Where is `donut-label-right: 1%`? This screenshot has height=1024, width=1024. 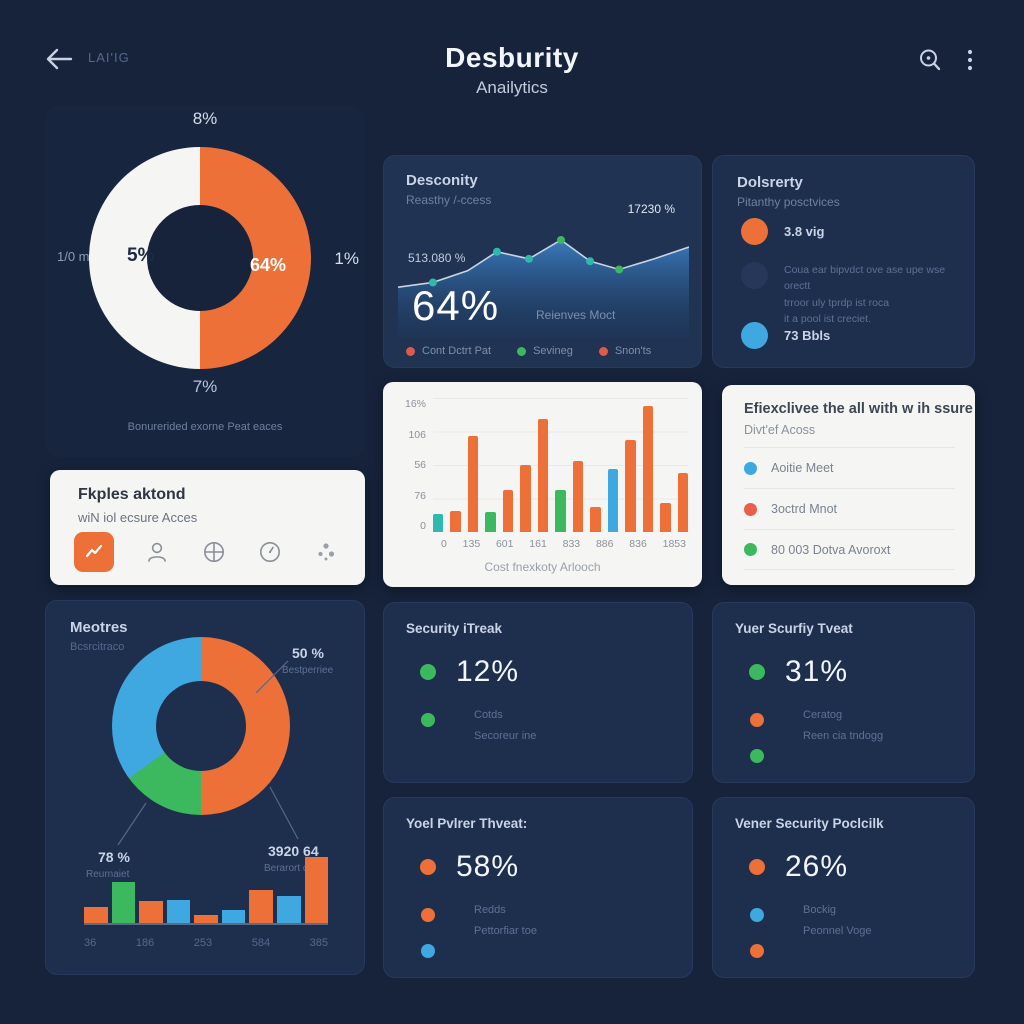 donut-label-right: 1% is located at coordinates (346, 258).